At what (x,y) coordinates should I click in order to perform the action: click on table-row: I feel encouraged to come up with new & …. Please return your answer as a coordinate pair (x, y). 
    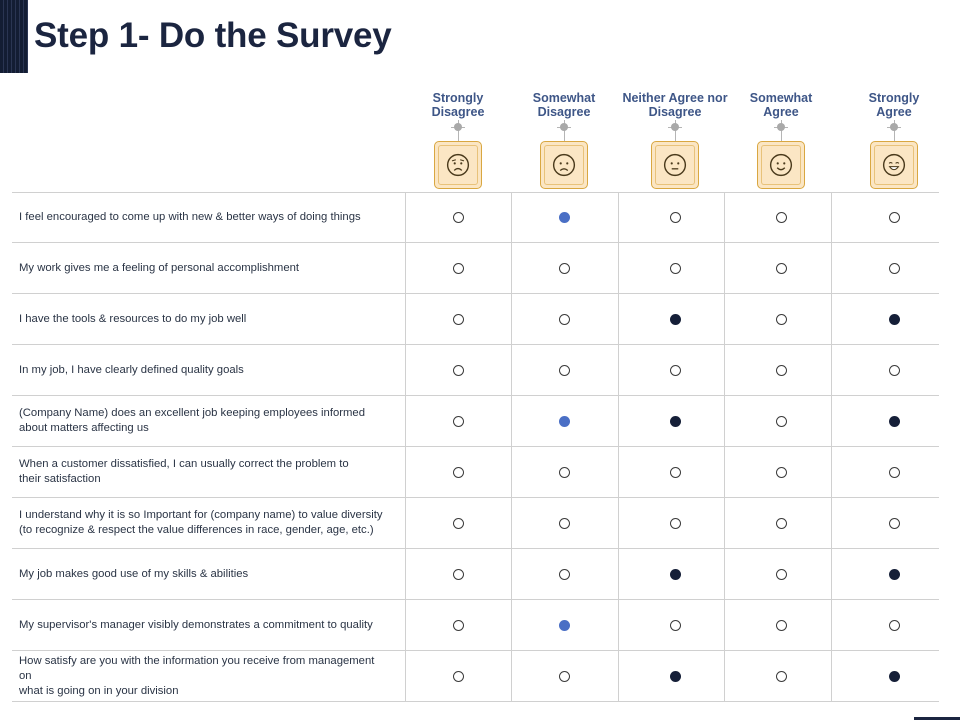
    Looking at the image, I should click on (475, 217).